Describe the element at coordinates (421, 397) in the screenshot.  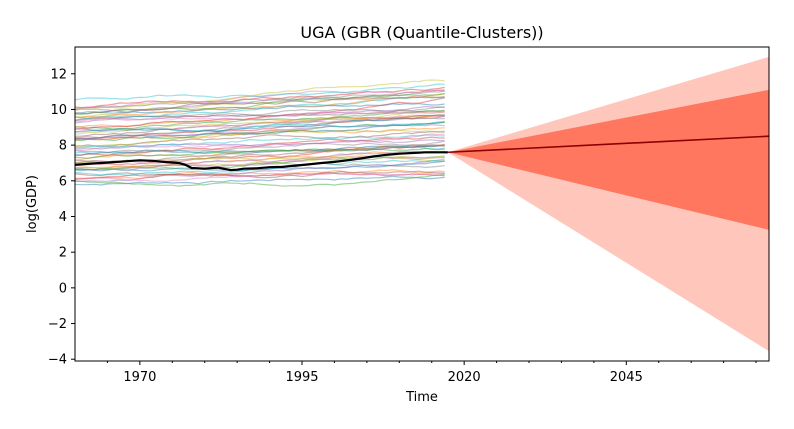
I see `x-axis-label: Time` at that location.